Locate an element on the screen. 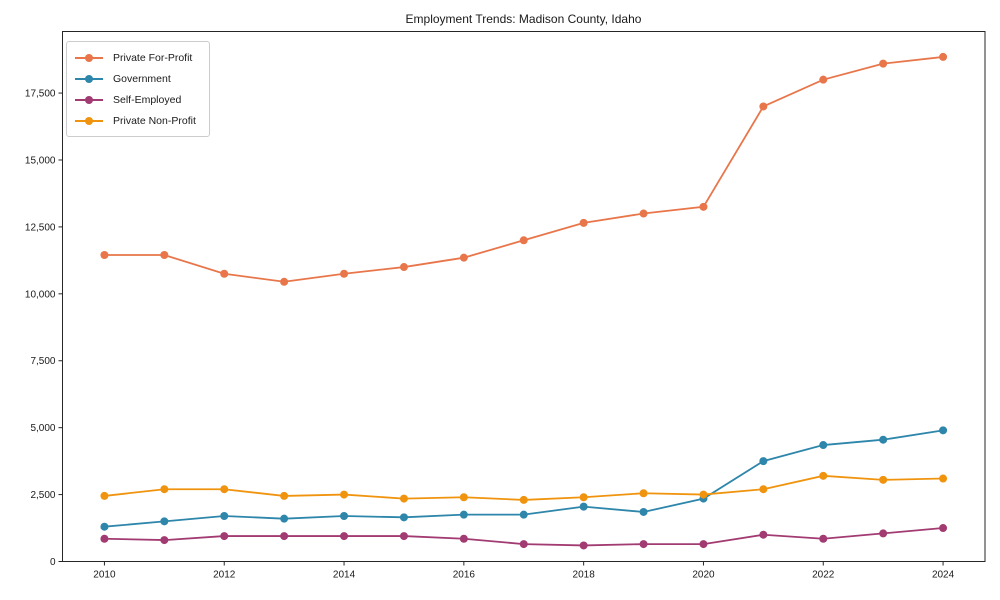 This screenshot has width=1000, height=600. legend-item-private-for-profit: Private For-Profit is located at coordinates (138, 57).